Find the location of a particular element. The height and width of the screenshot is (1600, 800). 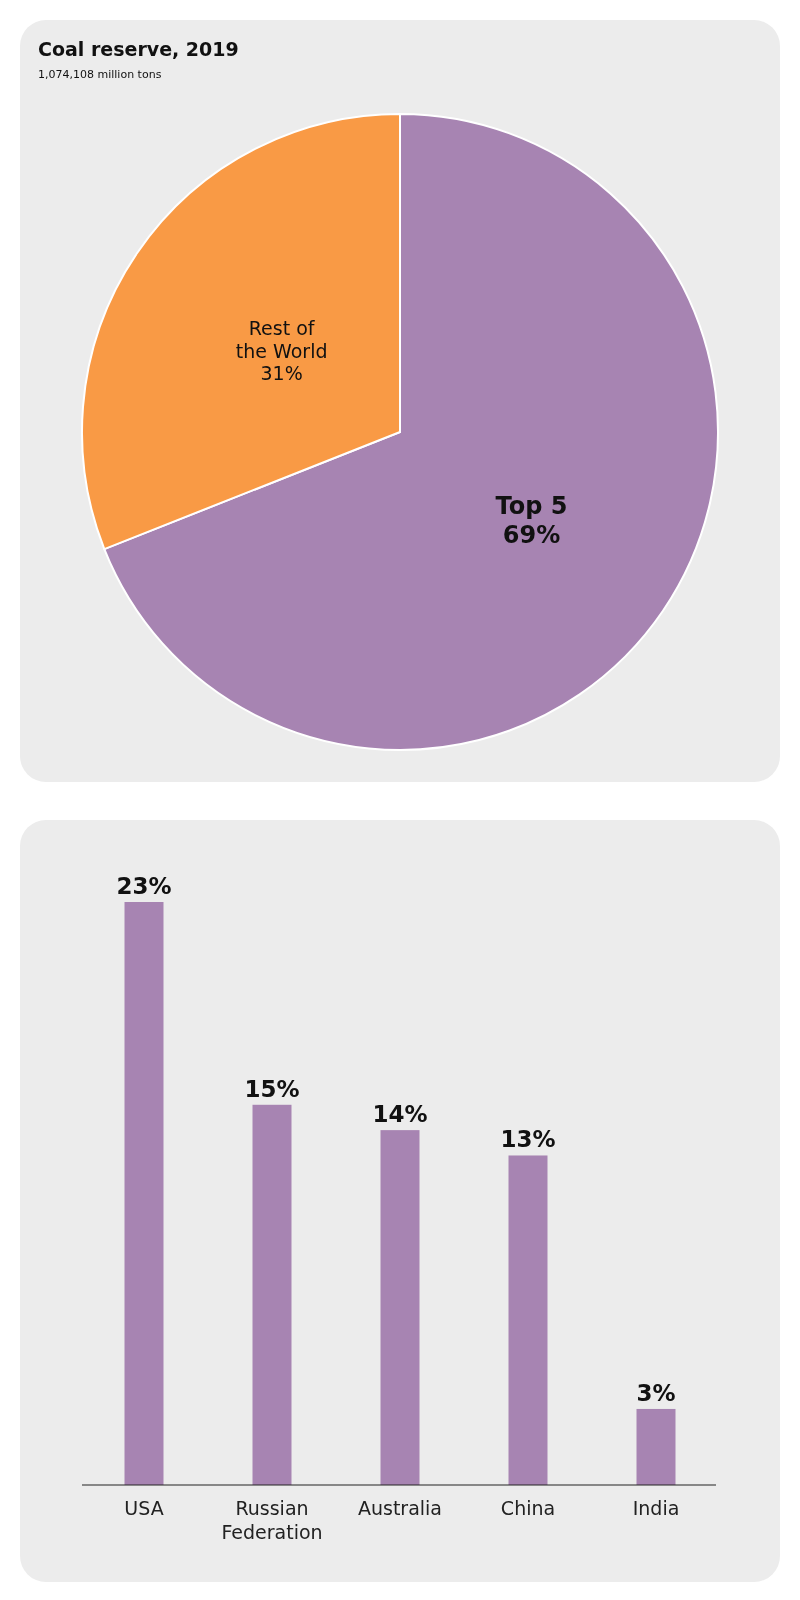

data-label: 14% is located at coordinates (400, 1114).